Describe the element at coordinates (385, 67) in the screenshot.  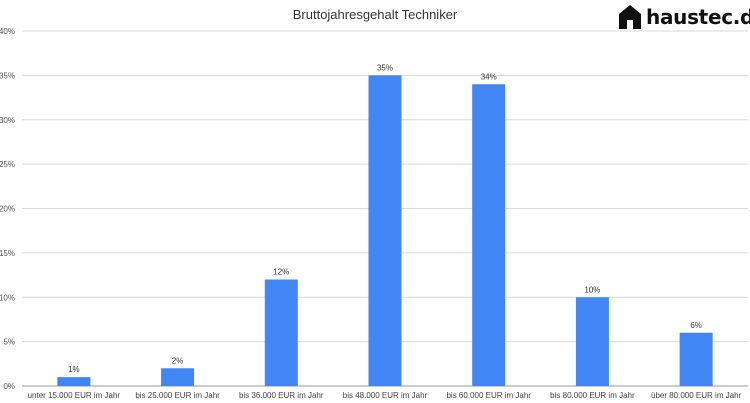
I see `data-label: 35%` at that location.